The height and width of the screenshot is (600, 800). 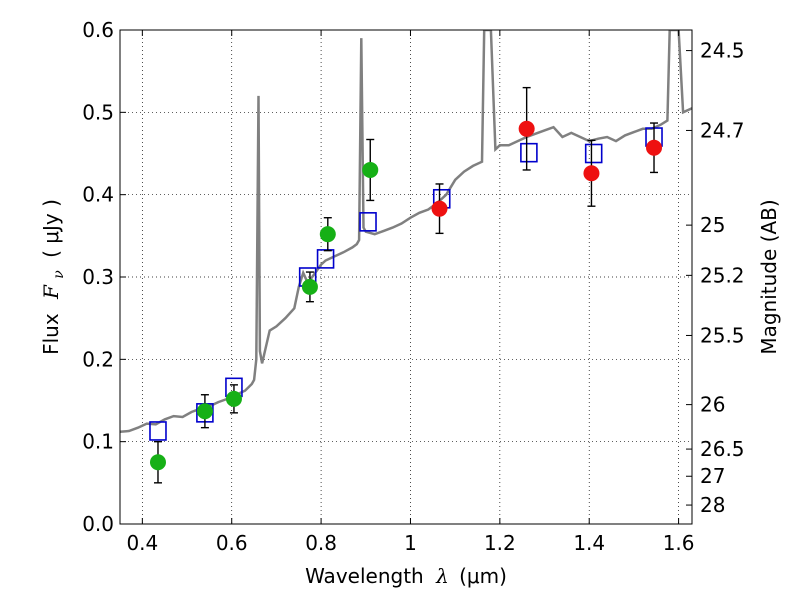 I want to click on x-tick-label: 1.6, so click(x=679, y=543).